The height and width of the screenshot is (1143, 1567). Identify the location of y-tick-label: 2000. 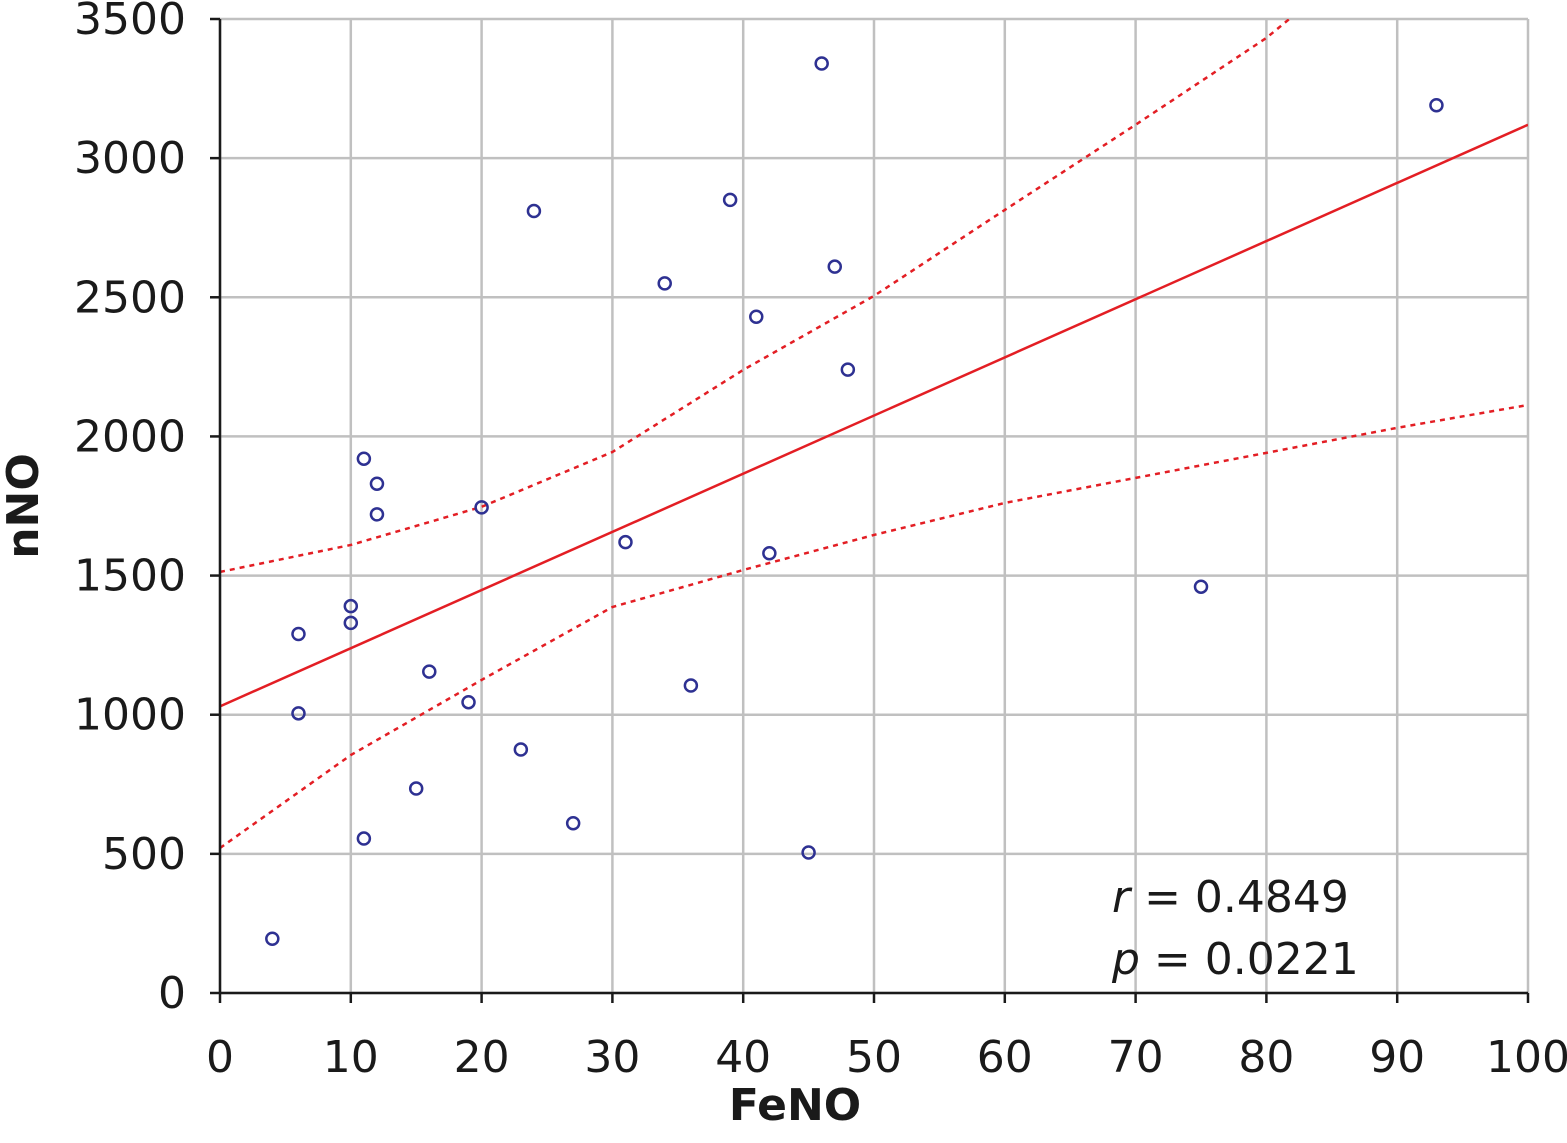
(130, 436).